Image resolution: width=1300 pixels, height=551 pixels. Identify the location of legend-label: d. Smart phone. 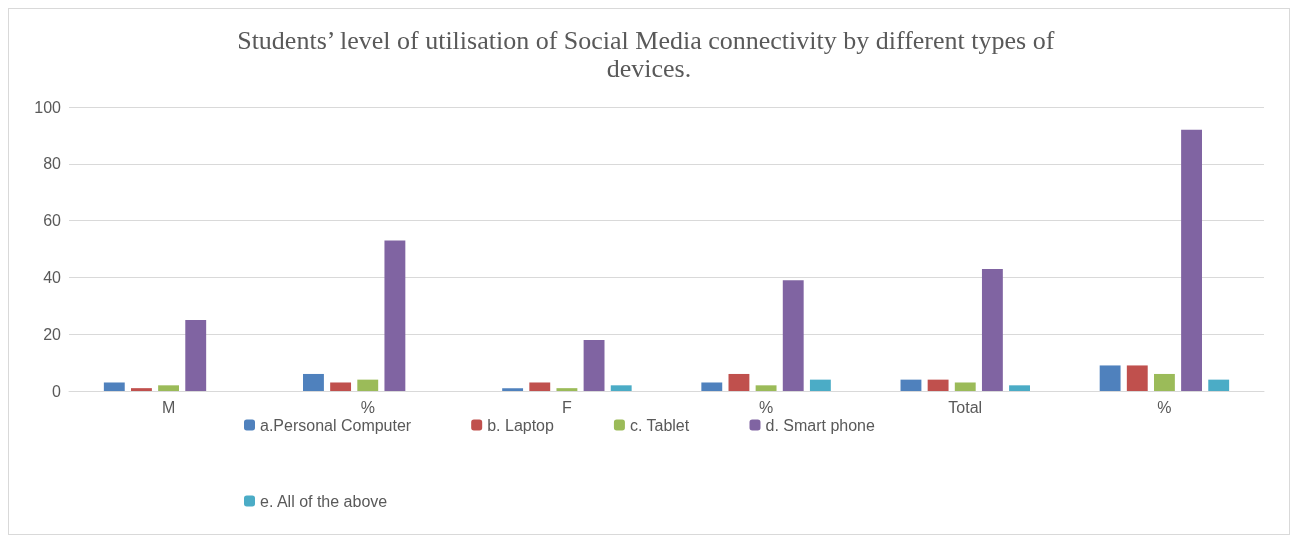
(820, 425).